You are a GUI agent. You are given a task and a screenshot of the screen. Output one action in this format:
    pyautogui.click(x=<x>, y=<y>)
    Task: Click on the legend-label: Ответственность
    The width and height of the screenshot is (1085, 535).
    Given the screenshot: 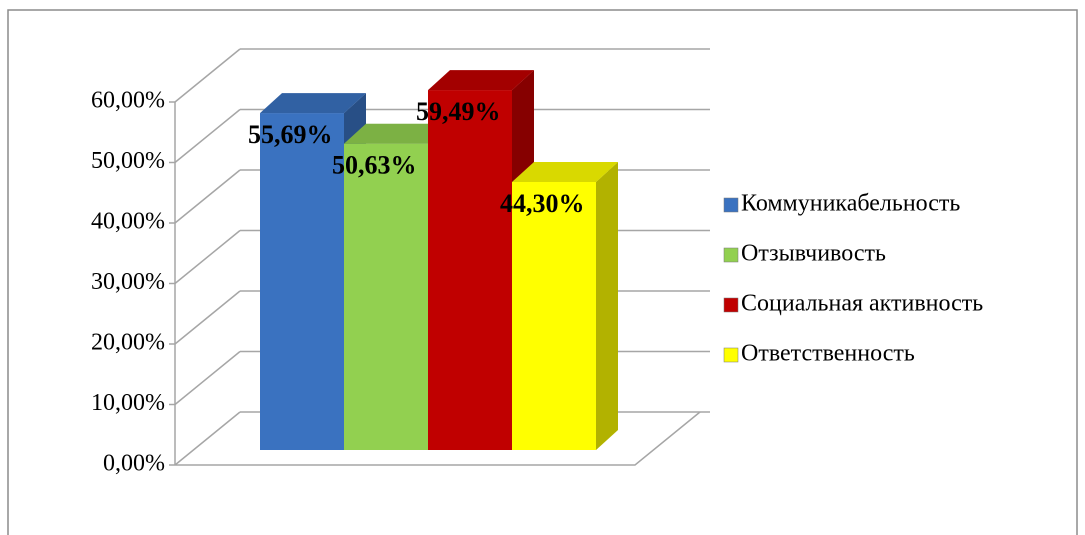 What is the action you would take?
    pyautogui.click(x=828, y=354)
    